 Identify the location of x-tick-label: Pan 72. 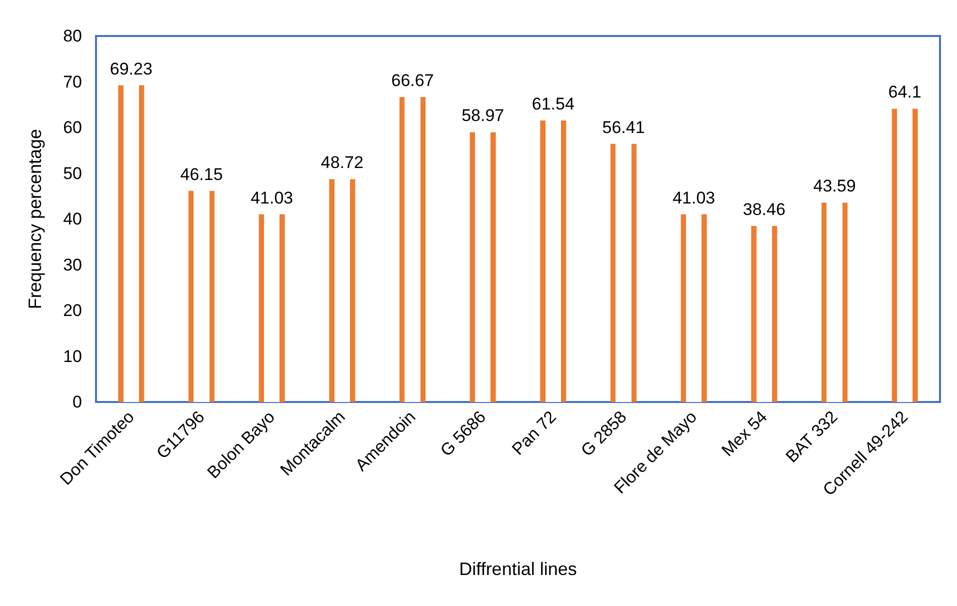
(534, 433).